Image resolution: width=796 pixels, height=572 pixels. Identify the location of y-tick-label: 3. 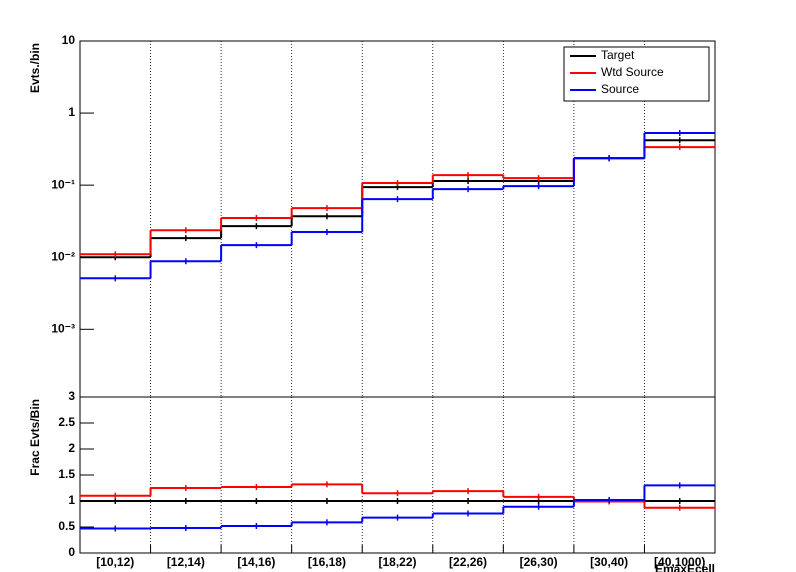
(71, 396).